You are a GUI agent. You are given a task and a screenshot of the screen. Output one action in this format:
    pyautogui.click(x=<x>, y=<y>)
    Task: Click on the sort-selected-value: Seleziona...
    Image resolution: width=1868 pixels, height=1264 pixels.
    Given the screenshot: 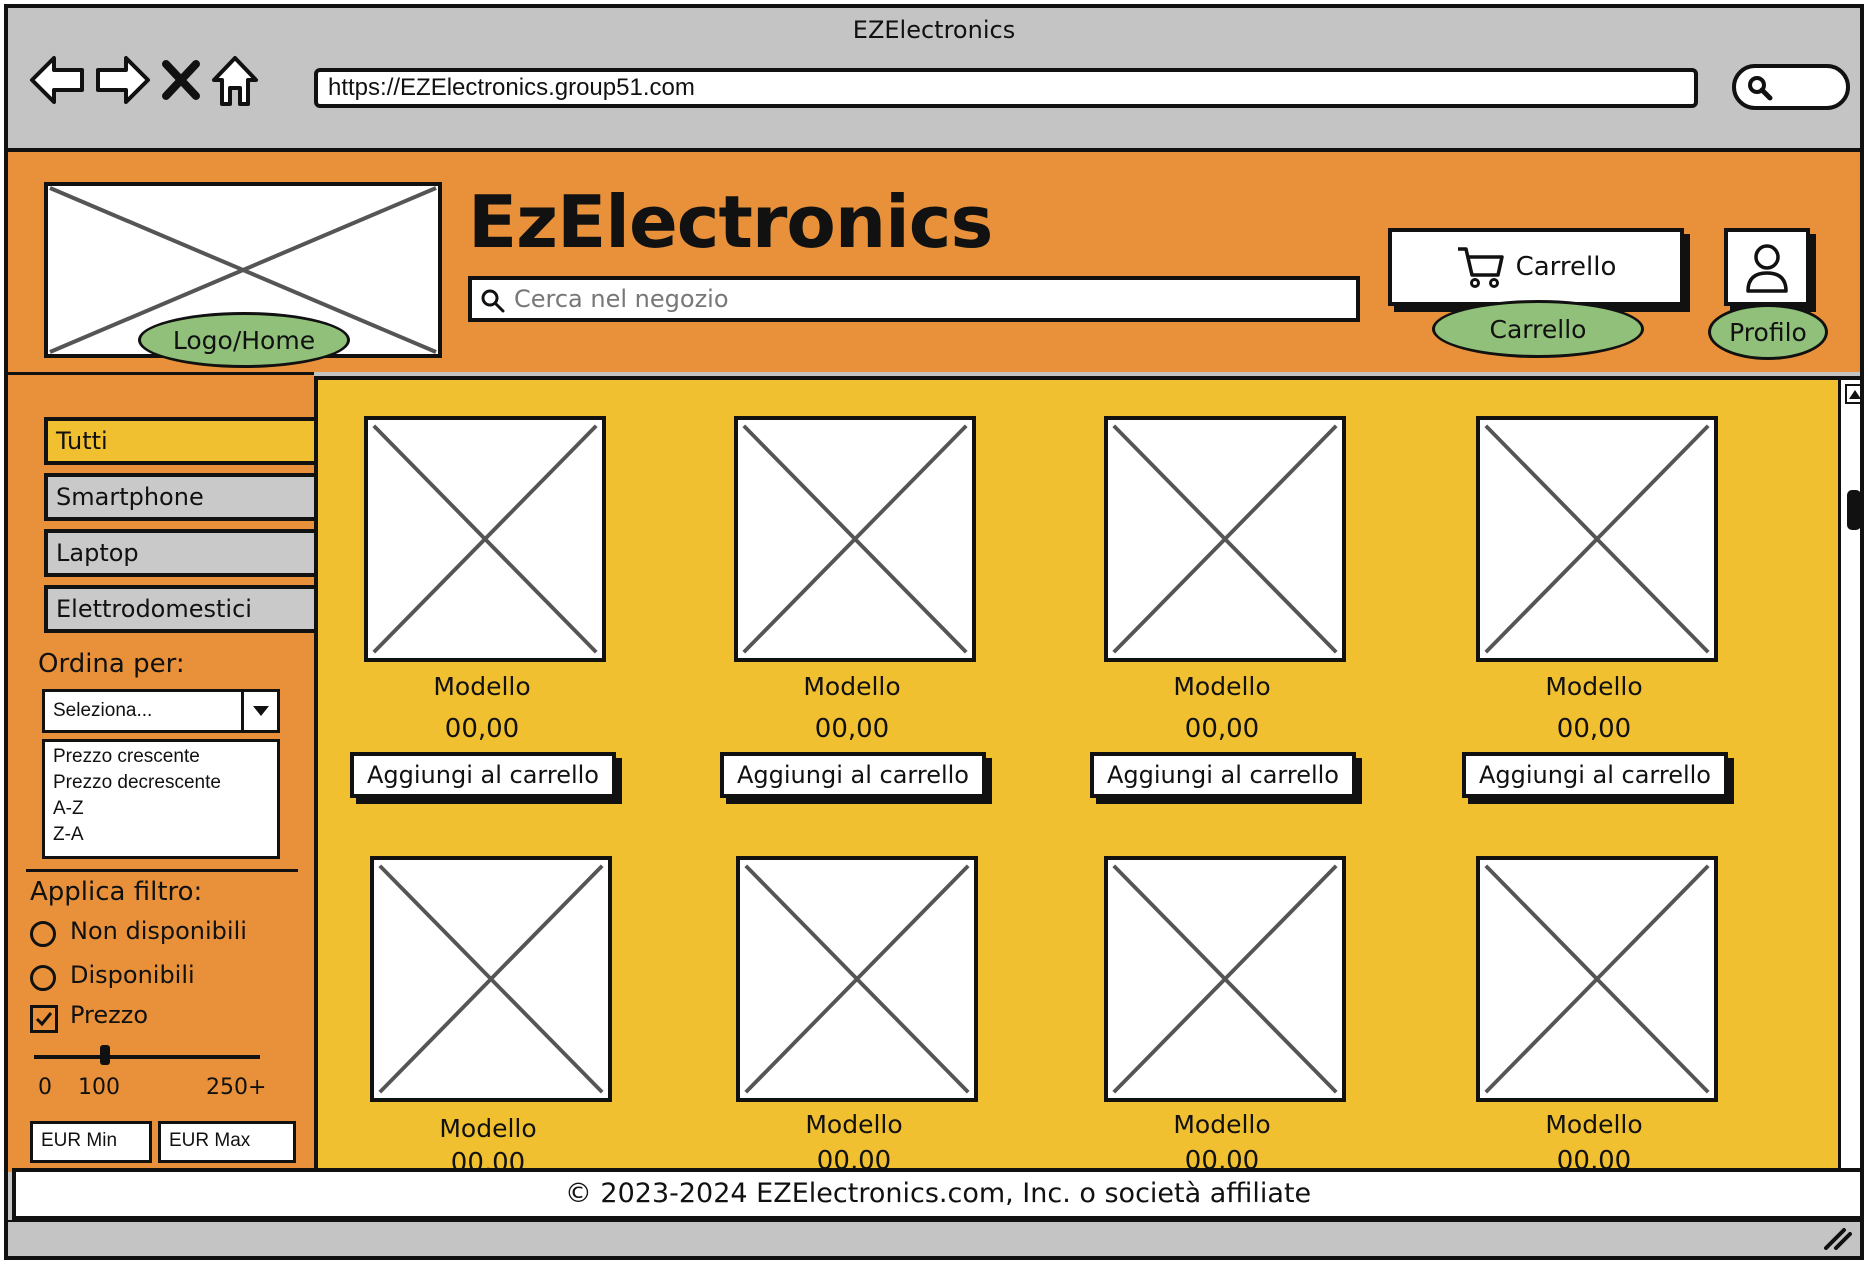 What is the action you would take?
    pyautogui.click(x=103, y=710)
    